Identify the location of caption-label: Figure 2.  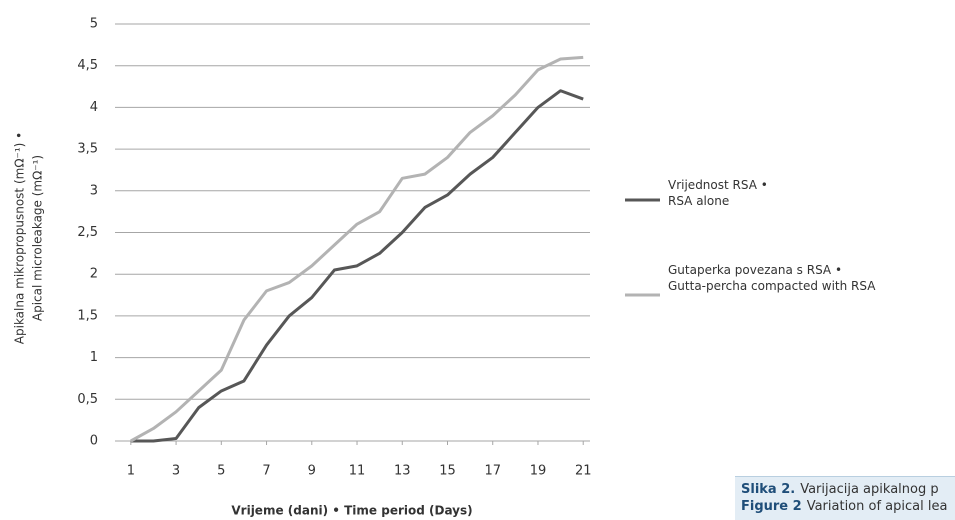
(771, 506).